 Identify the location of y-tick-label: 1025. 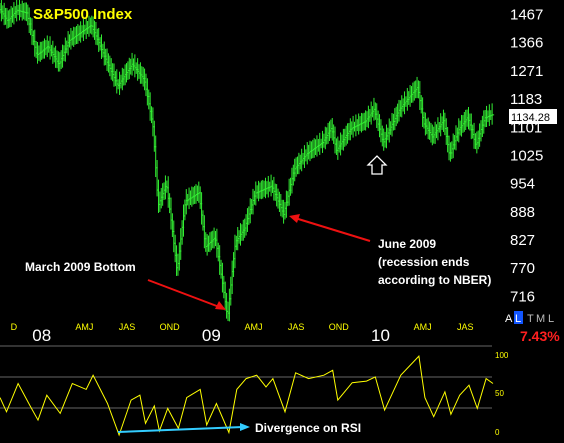
(526, 156).